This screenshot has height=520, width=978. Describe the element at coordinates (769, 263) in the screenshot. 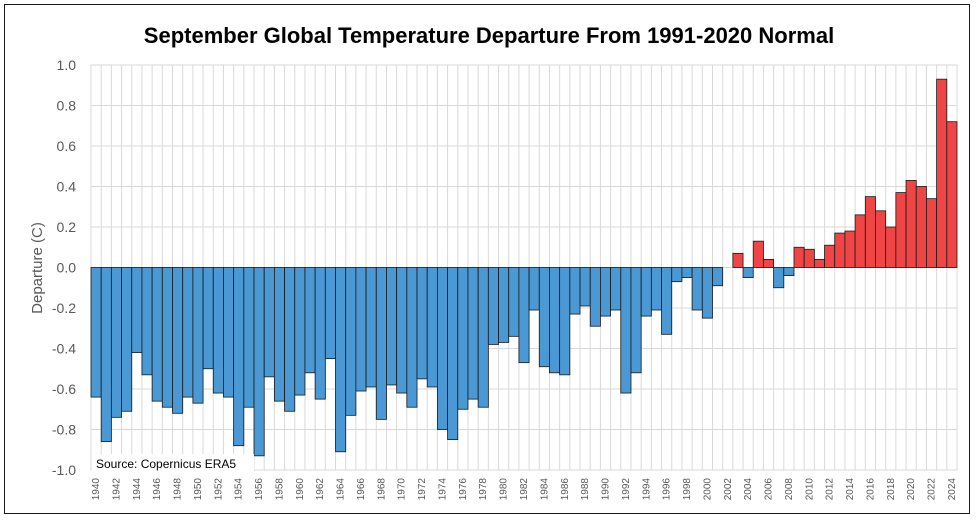

I see `bar-2006` at that location.